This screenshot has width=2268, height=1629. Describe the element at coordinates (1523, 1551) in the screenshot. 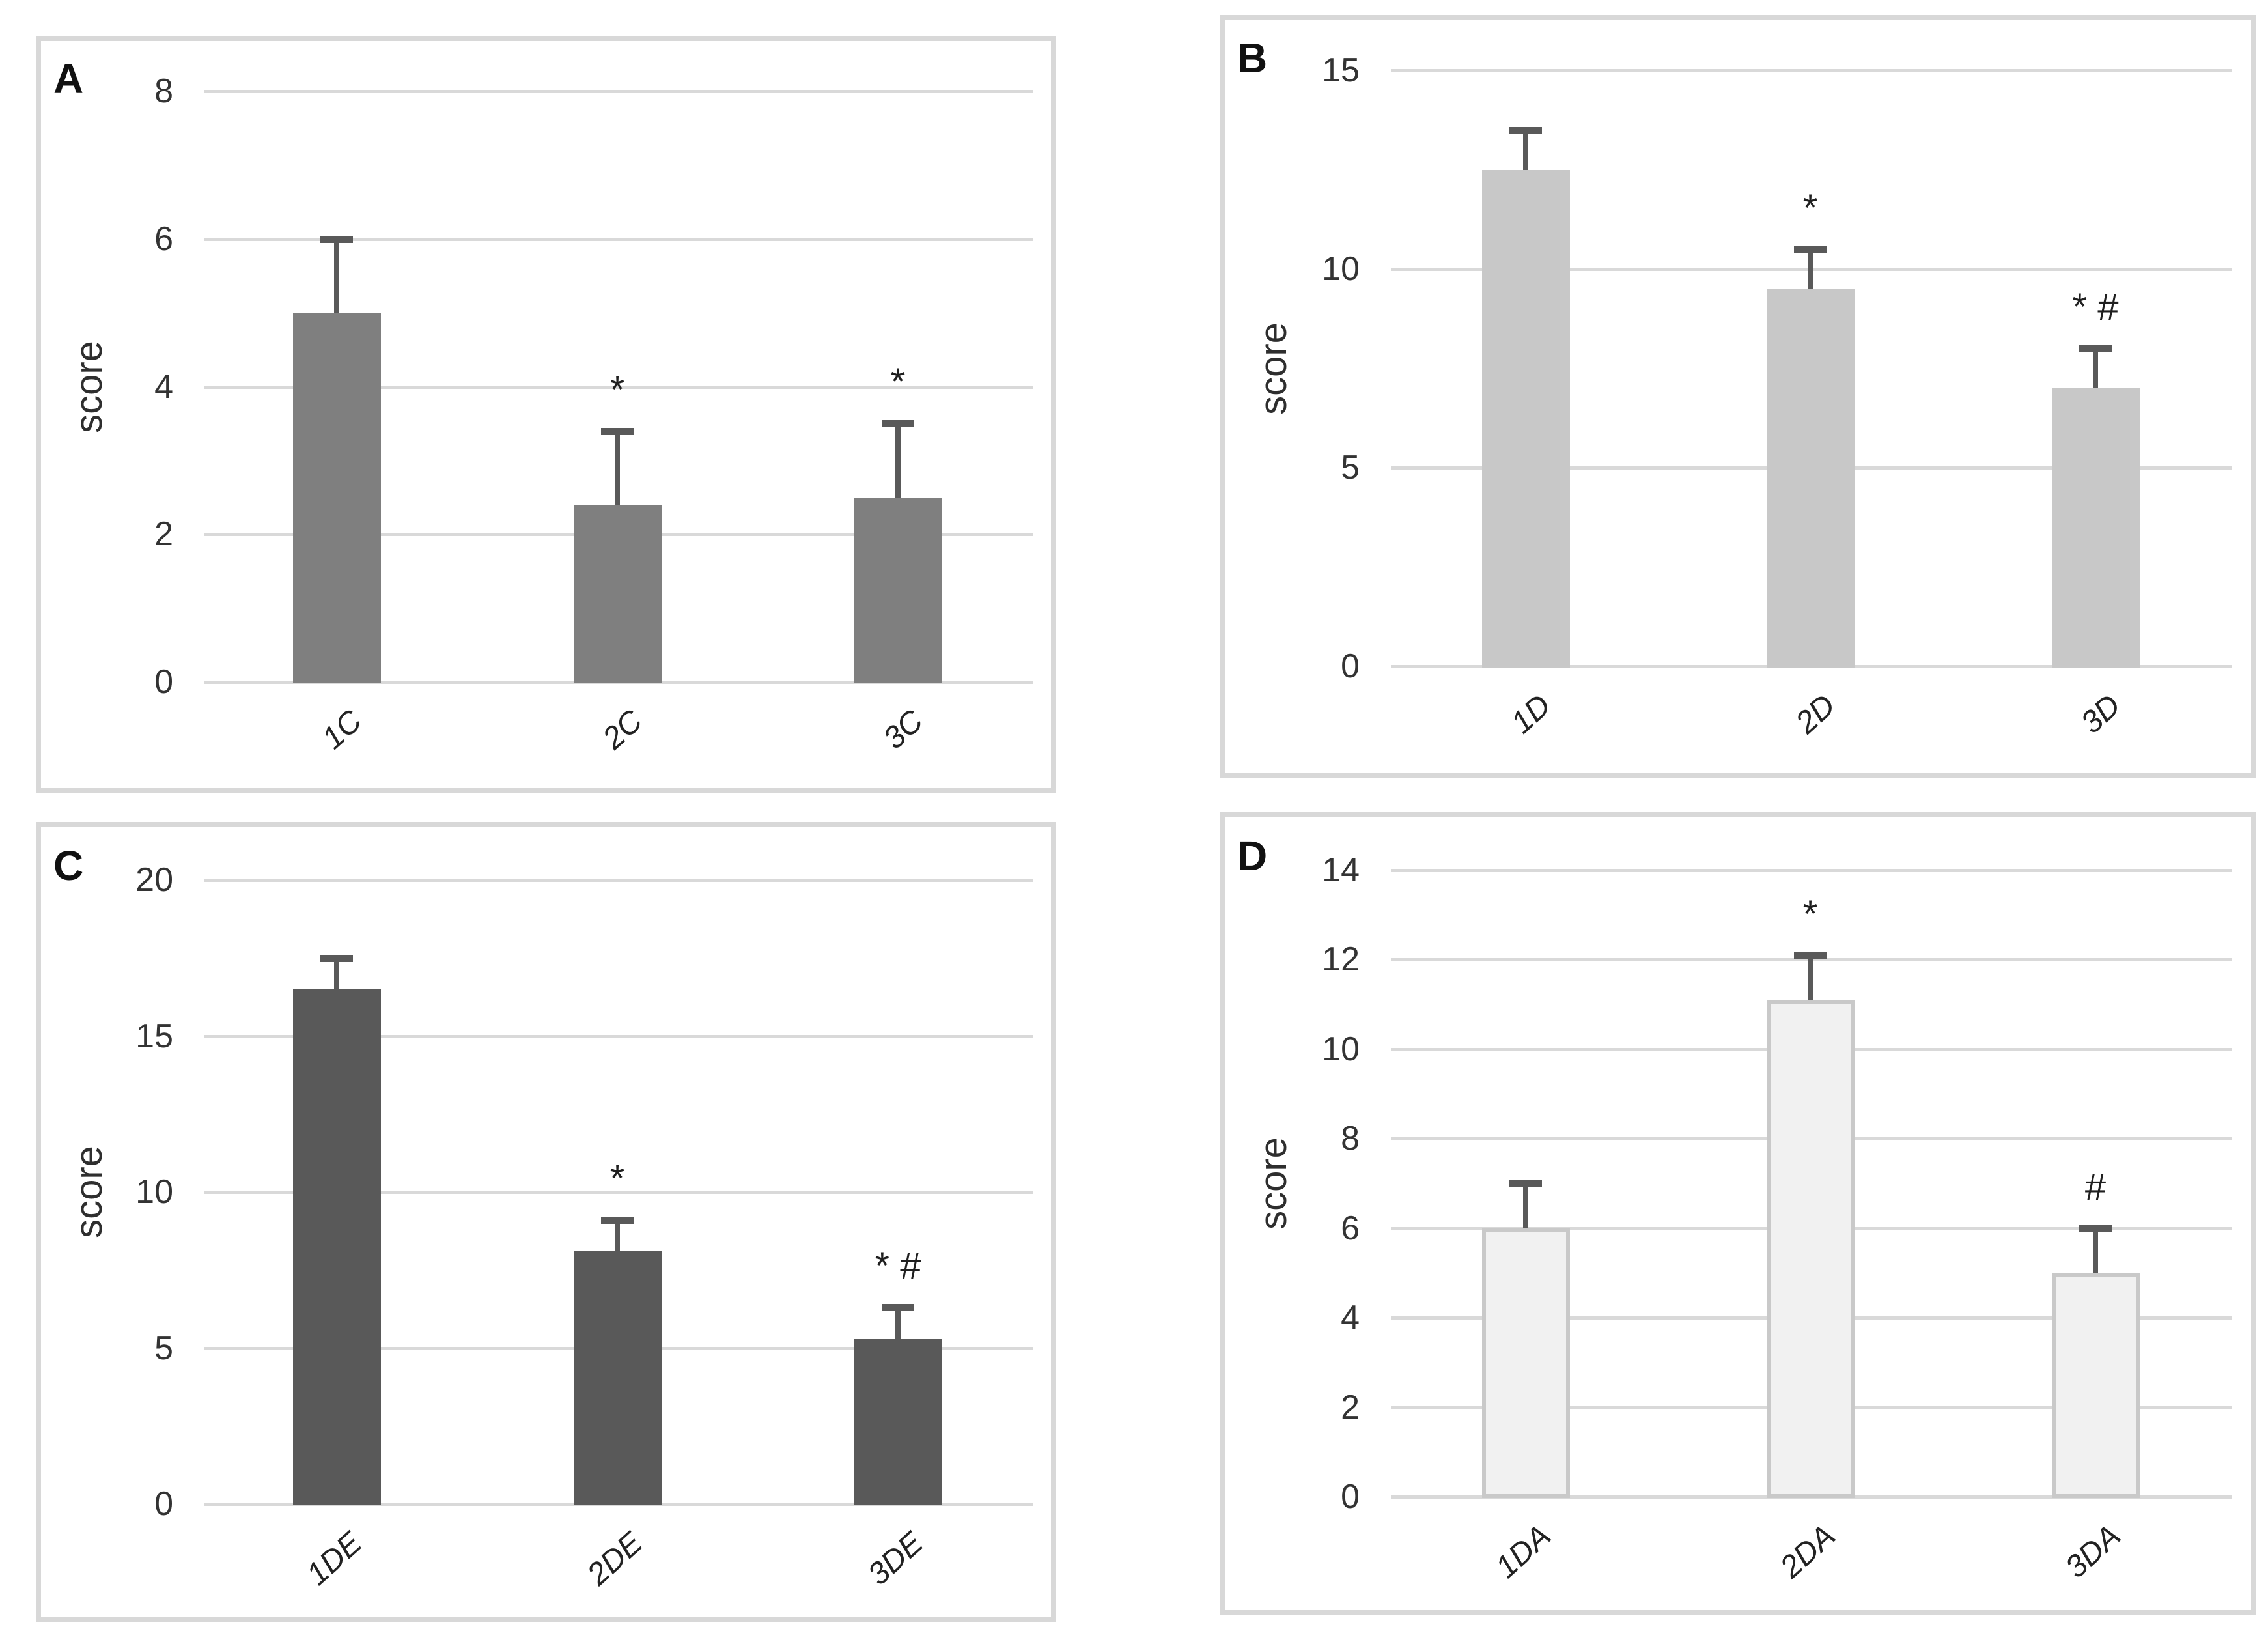

I see `x-category-label: 1DA` at that location.